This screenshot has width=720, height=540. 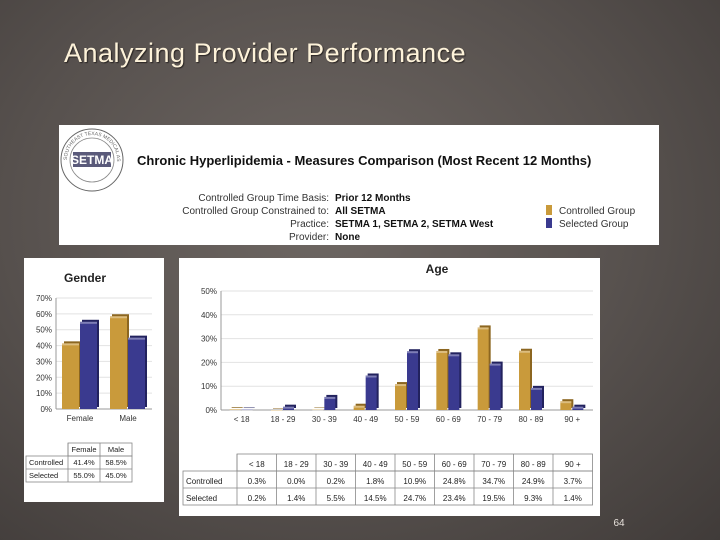 What do you see at coordinates (265, 53) in the screenshot?
I see `slide-title: Analyzing Provider Performance` at bounding box center [265, 53].